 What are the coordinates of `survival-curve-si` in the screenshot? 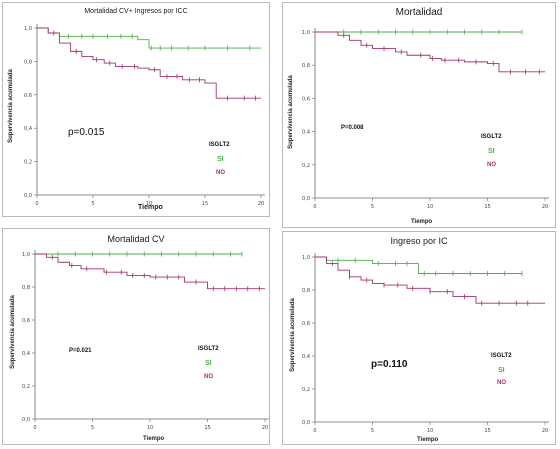 It's located at (418, 265).